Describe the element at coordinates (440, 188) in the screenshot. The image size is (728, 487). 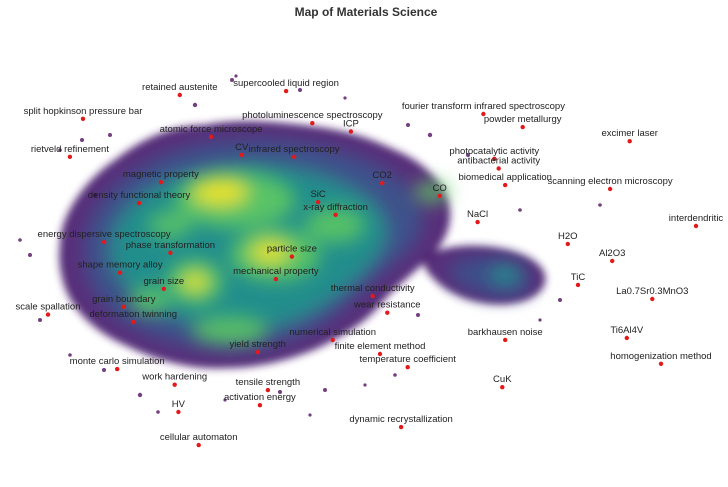
I see `term-label: CO` at that location.